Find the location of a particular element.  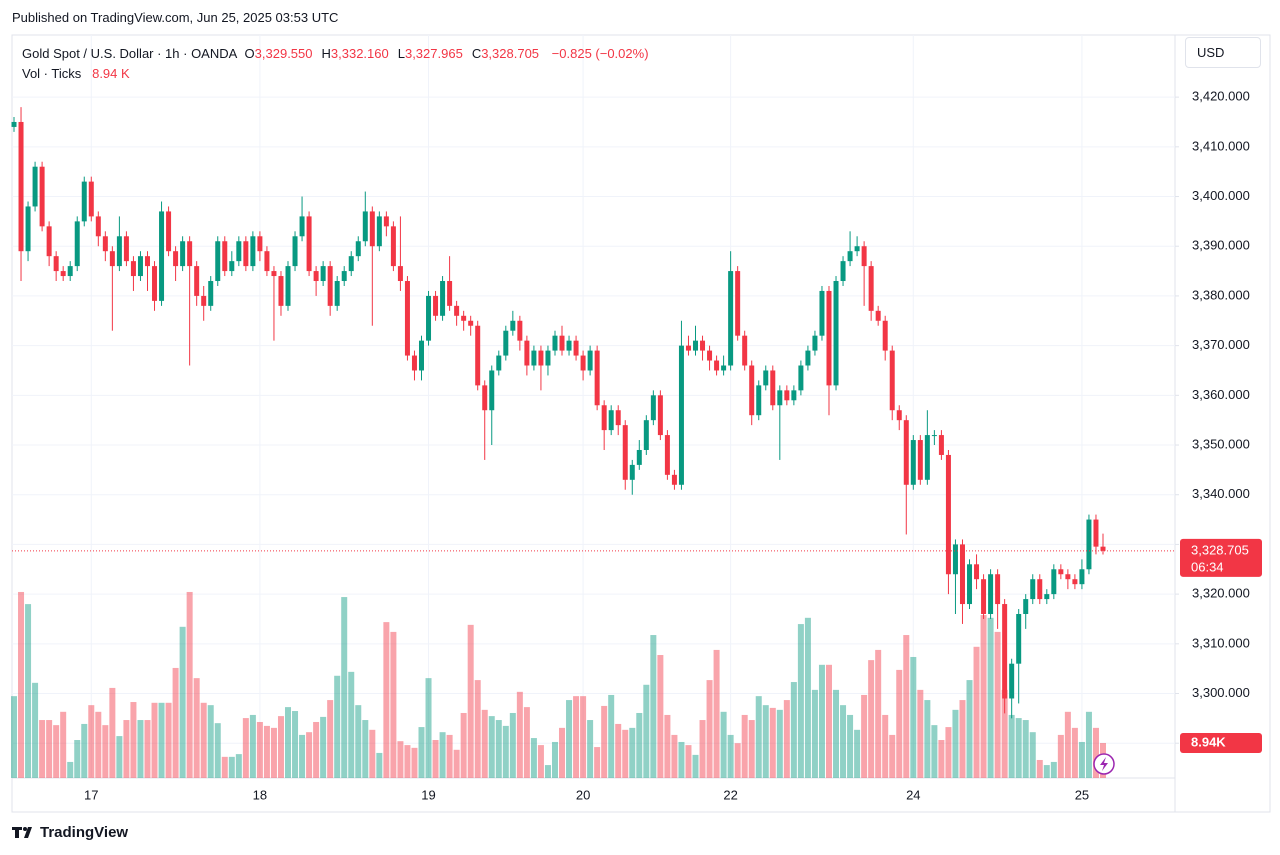

legend-row: Vol · Ticks 8.94 K is located at coordinates (335, 74).